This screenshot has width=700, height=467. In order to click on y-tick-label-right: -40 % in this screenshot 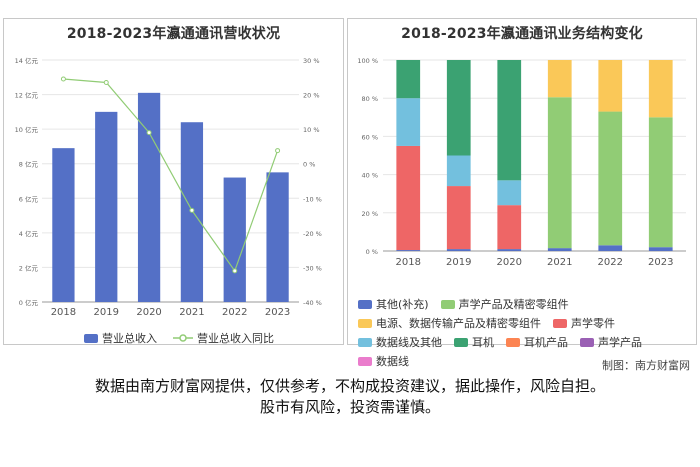, I will do `click(312, 303)`.